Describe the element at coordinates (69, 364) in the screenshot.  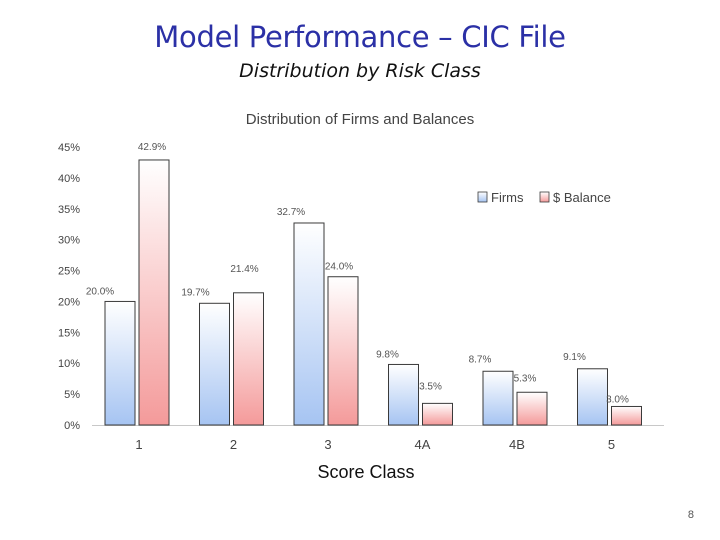
I see `y-tick-label: 10%` at that location.